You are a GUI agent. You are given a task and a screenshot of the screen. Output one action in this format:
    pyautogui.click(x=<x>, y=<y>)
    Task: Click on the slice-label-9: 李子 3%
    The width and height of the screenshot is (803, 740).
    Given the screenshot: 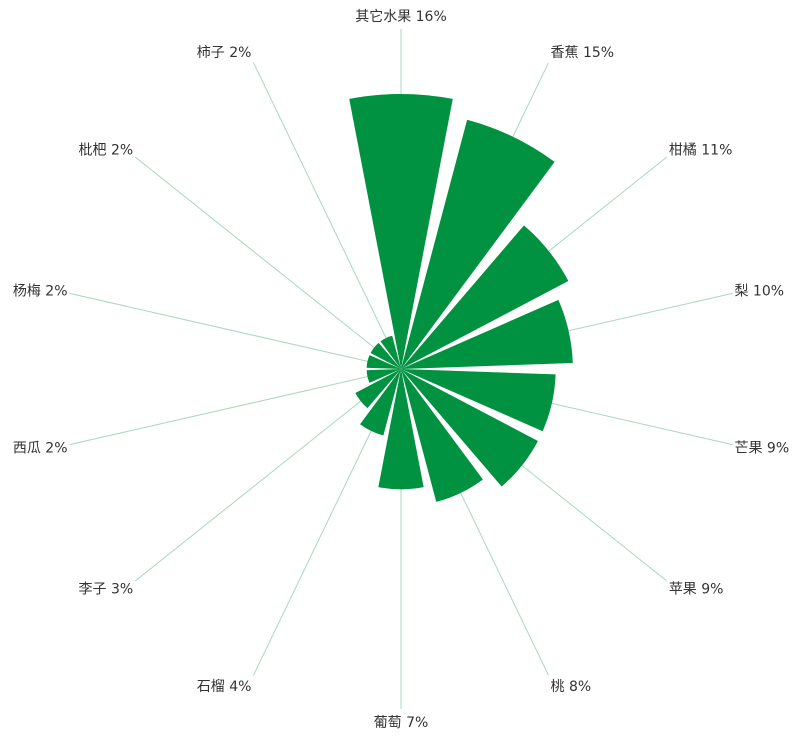 What is the action you would take?
    pyautogui.click(x=106, y=589)
    